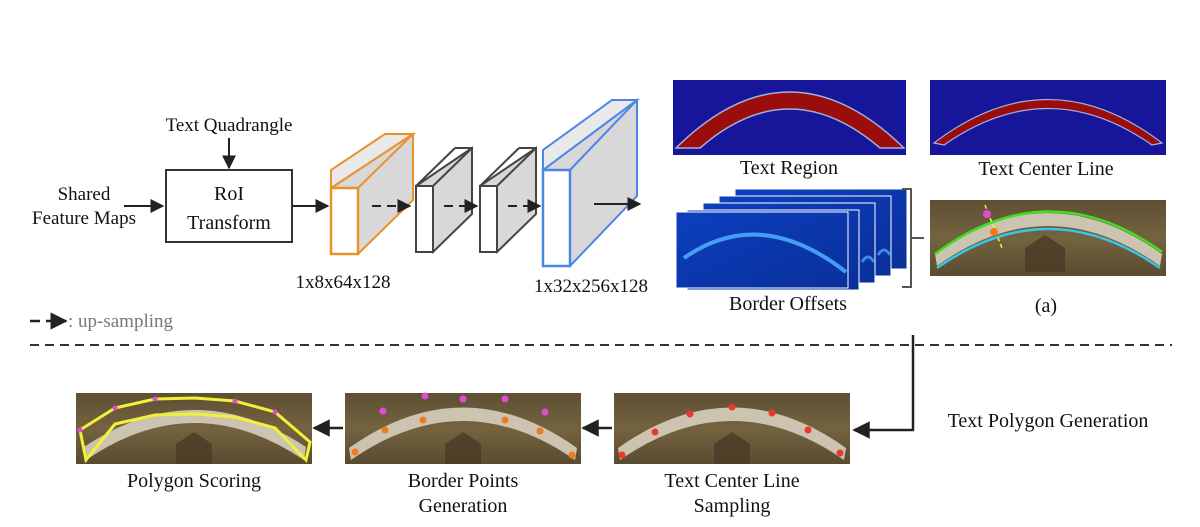  I want to click on text-polygon-generation-title: Text Polygon Generation, so click(1048, 421).